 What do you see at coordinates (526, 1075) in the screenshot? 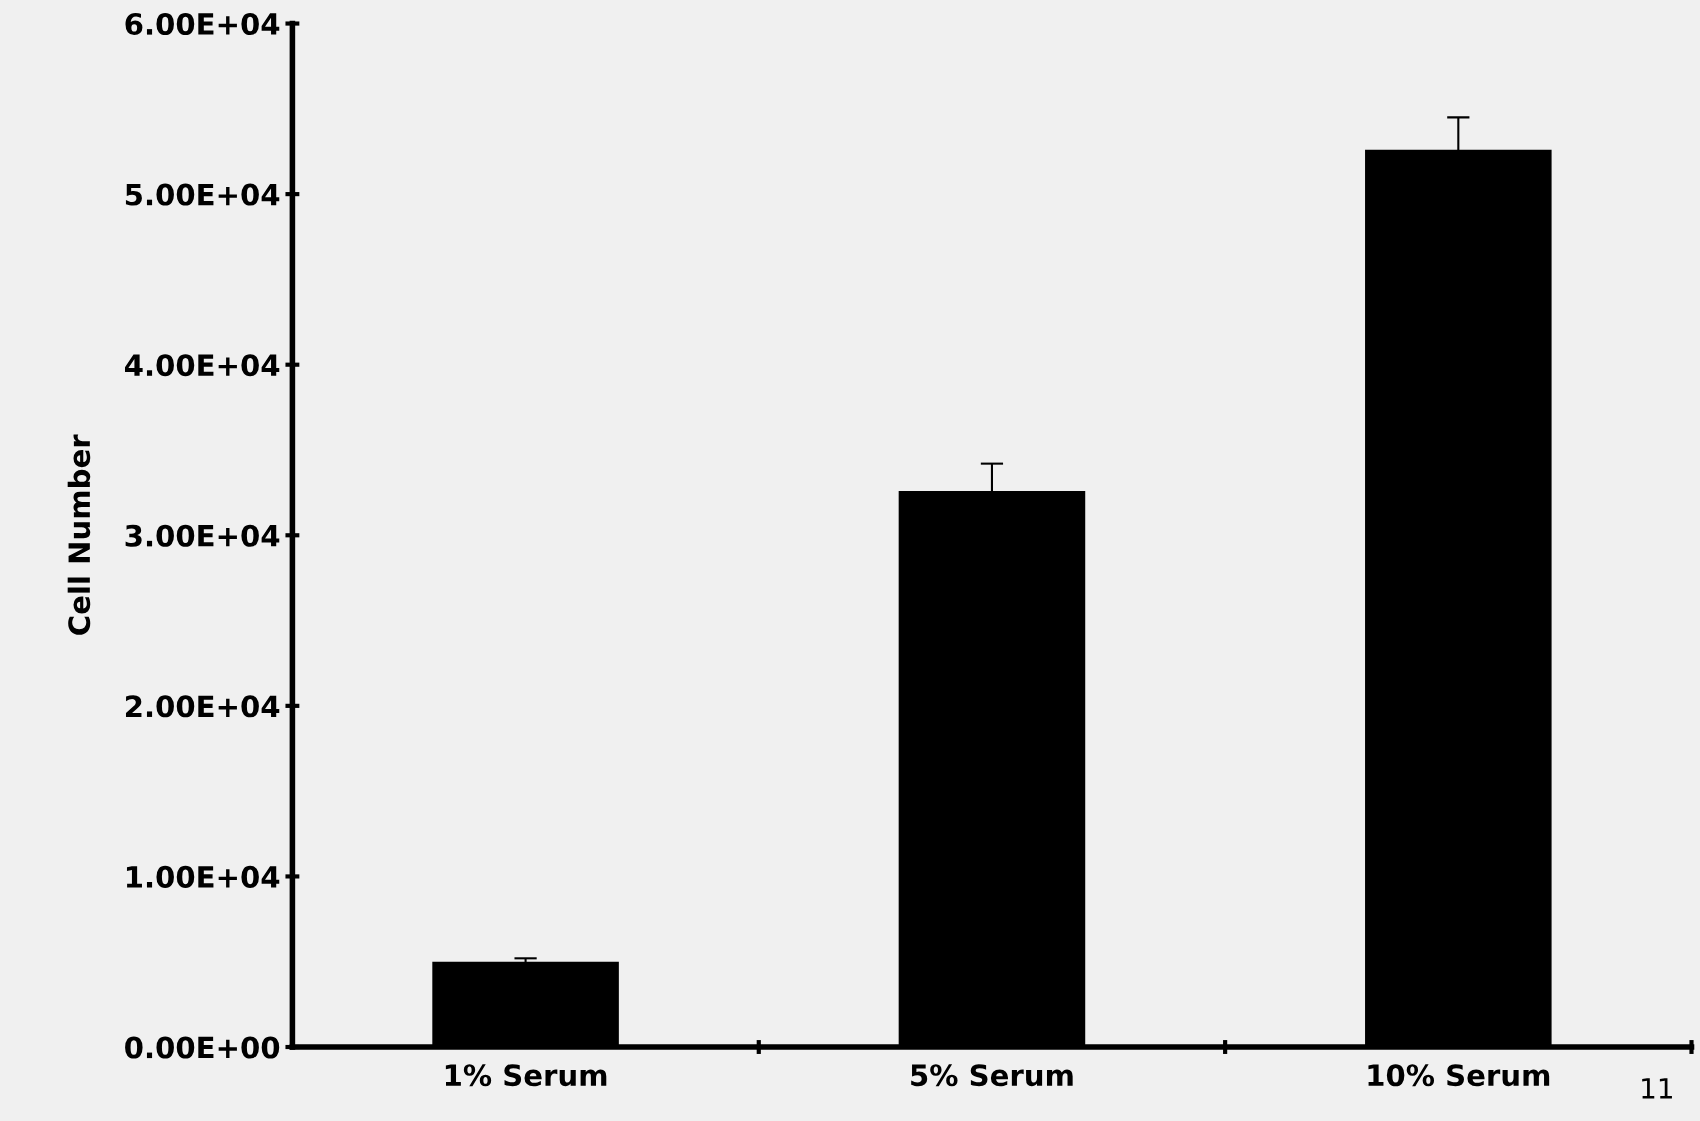
I see `x-tick-label: 1% Serum` at bounding box center [526, 1075].